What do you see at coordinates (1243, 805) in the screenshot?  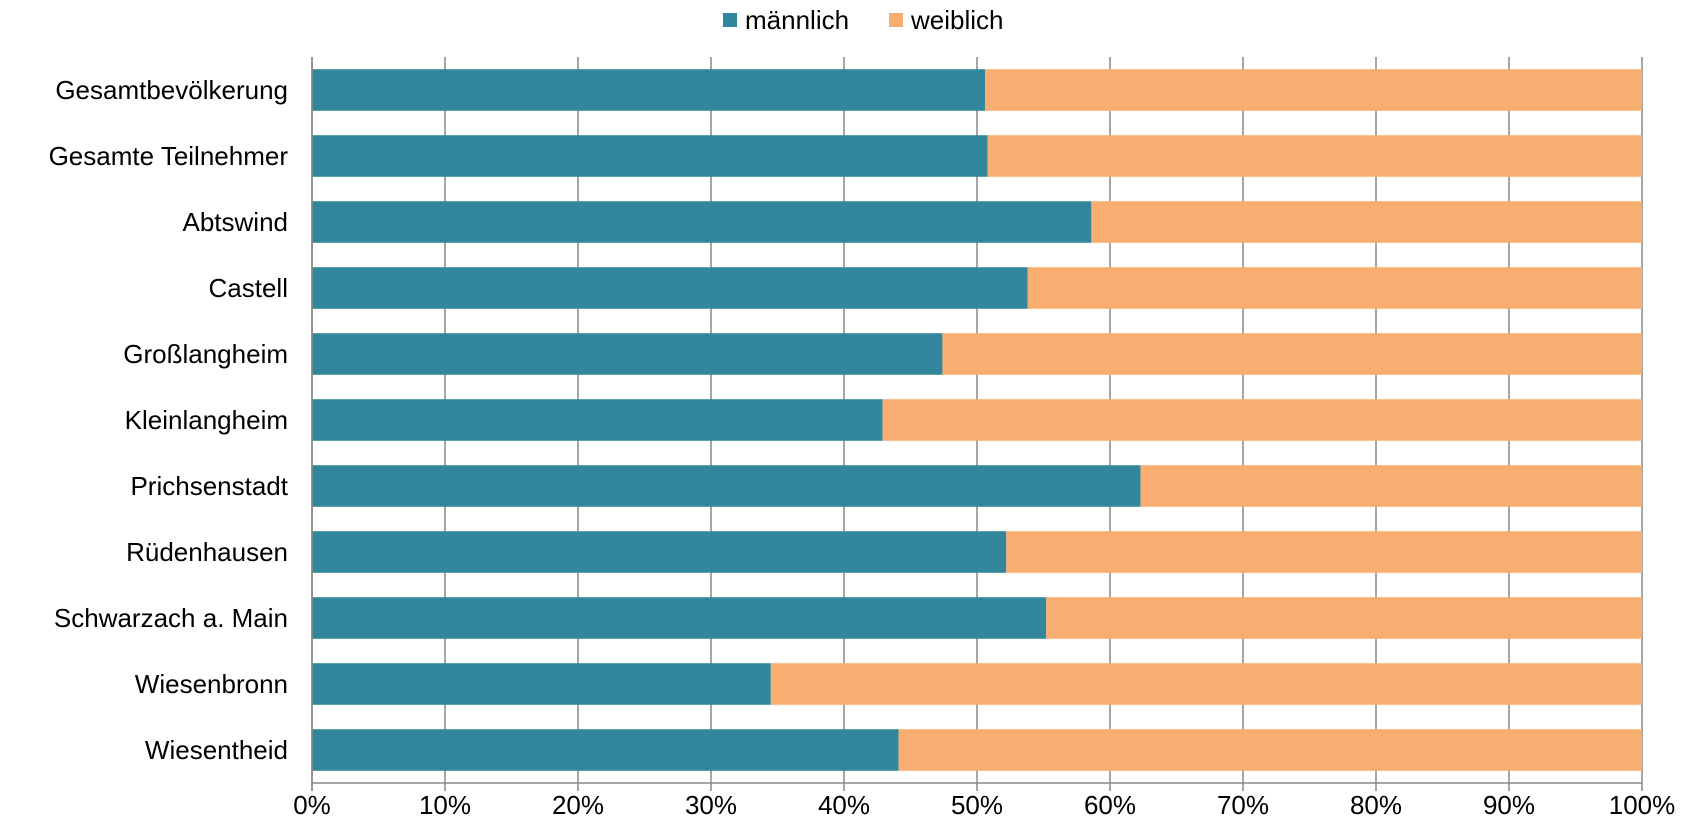 I see `x-tick-label: 70%` at bounding box center [1243, 805].